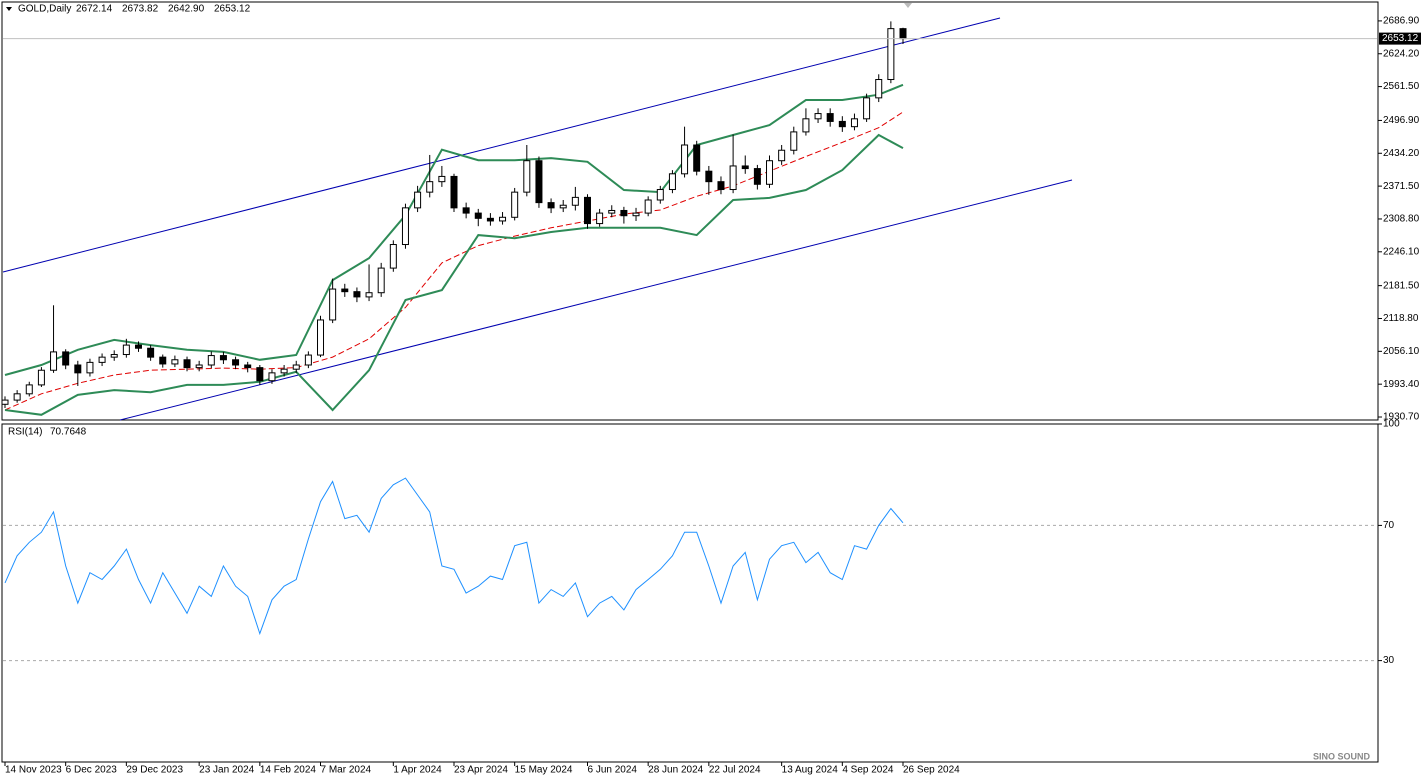 The image size is (1423, 784). What do you see at coordinates (346, 770) in the screenshot?
I see `x-tick-label: 7 Mar 2024` at bounding box center [346, 770].